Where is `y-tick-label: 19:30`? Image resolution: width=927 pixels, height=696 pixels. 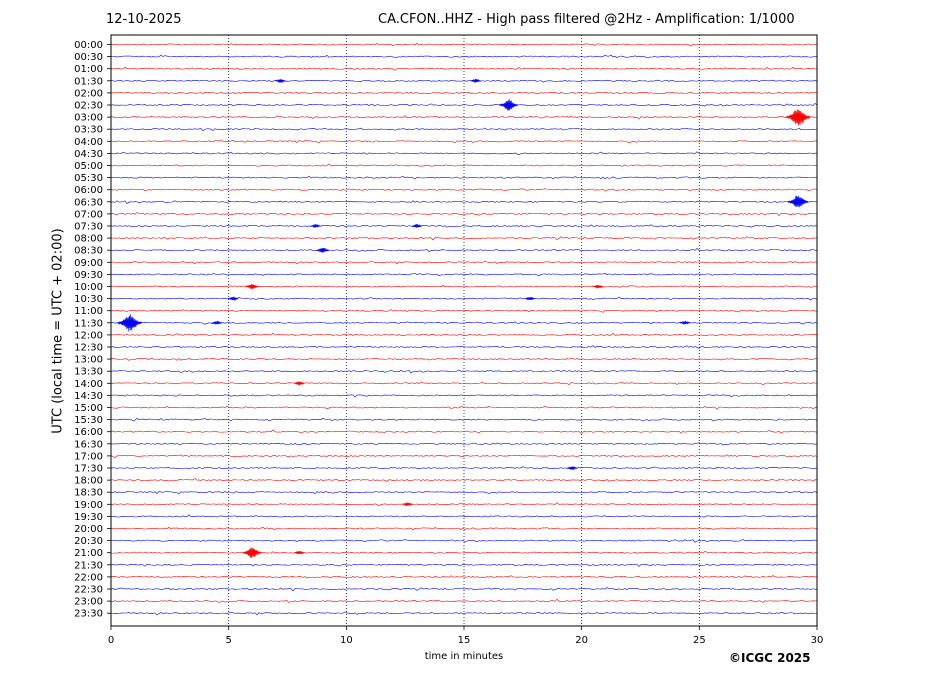 y-tick-label: 19:30 is located at coordinates (88, 517).